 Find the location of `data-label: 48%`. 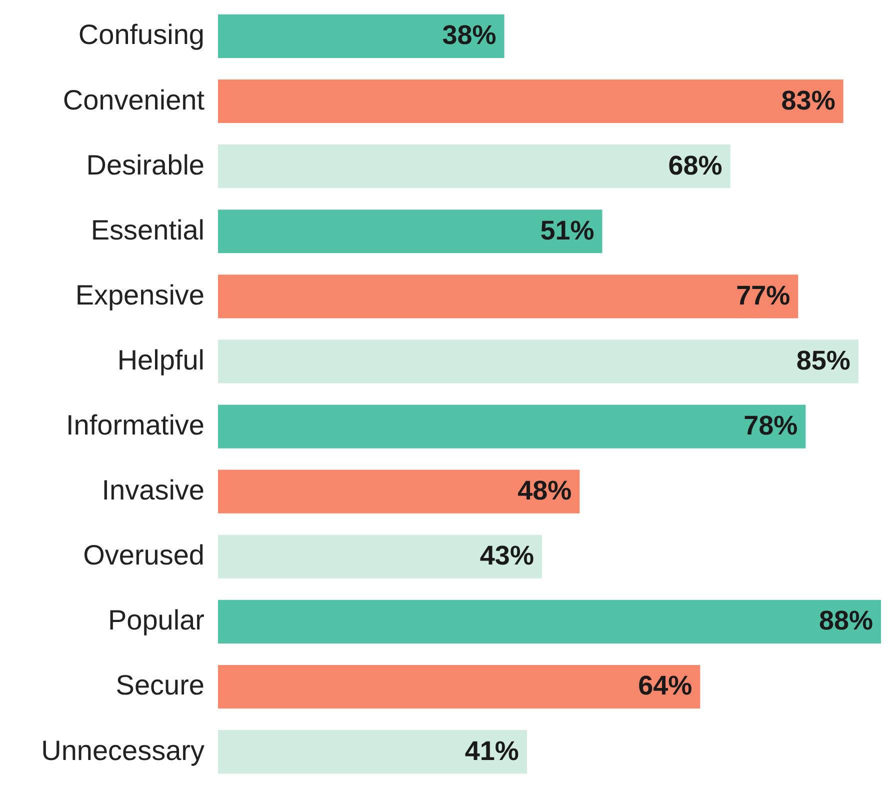

data-label: 48% is located at coordinates (545, 491).